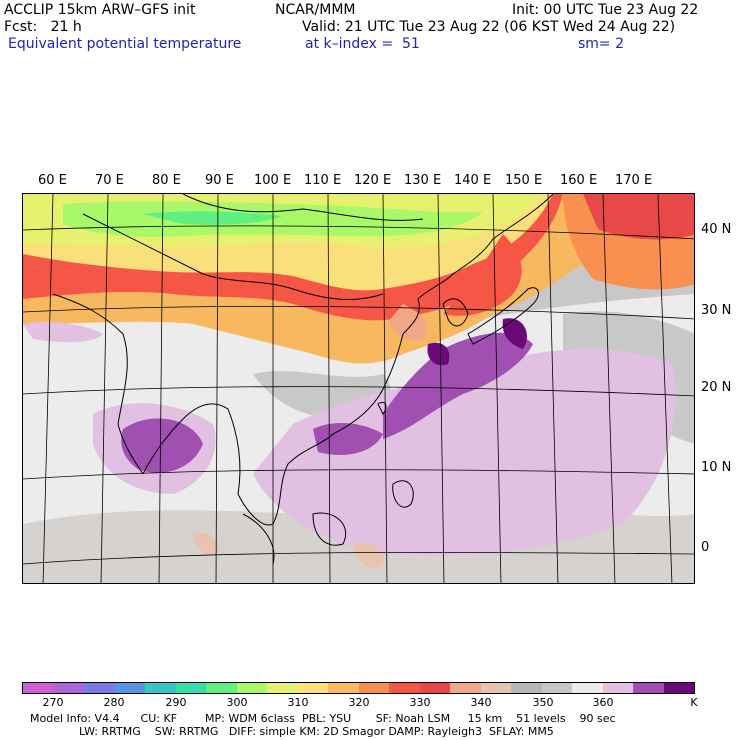  What do you see at coordinates (359, 702) in the screenshot?
I see `colorbar-label: 320` at bounding box center [359, 702].